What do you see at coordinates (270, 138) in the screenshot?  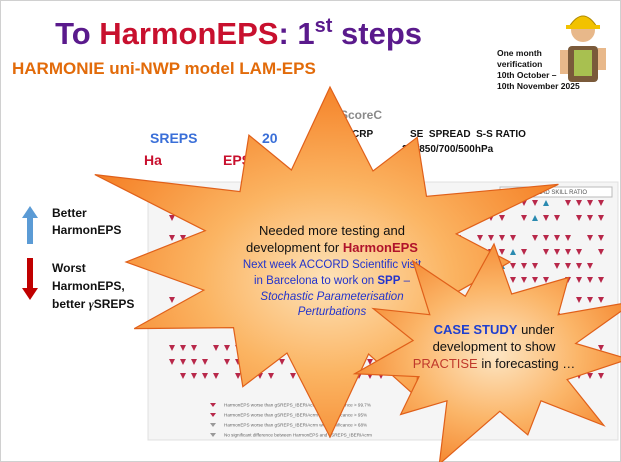 I see `model-label: 20` at bounding box center [270, 138].